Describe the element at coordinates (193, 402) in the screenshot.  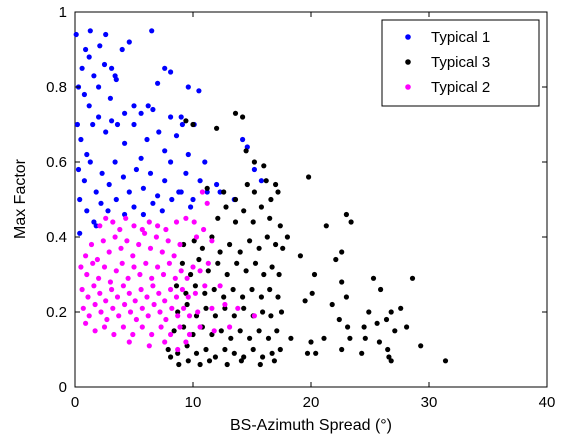
I see `x-tick-label: 10` at that location.